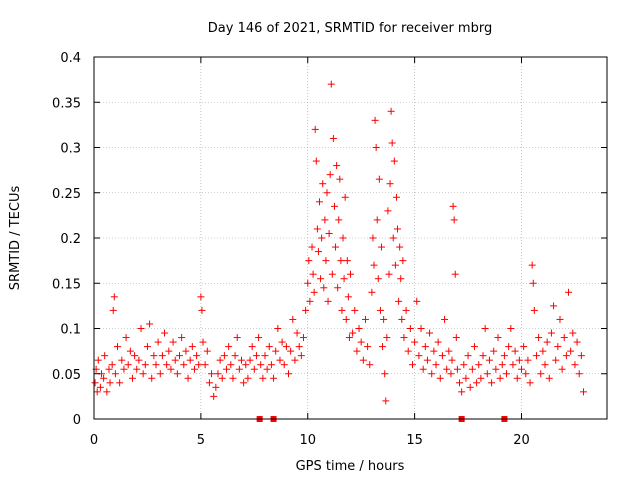  I want to click on y-tick-label: 0.2, so click(70, 239).